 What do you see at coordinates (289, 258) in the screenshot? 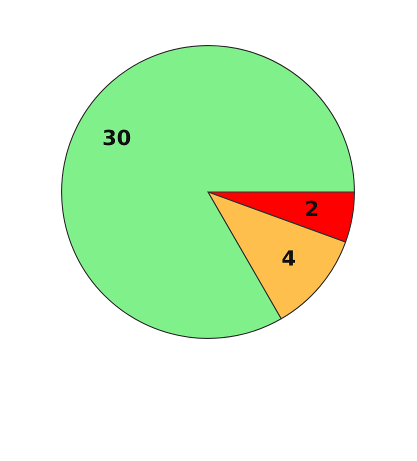
I see `data-label: 4` at bounding box center [289, 258].